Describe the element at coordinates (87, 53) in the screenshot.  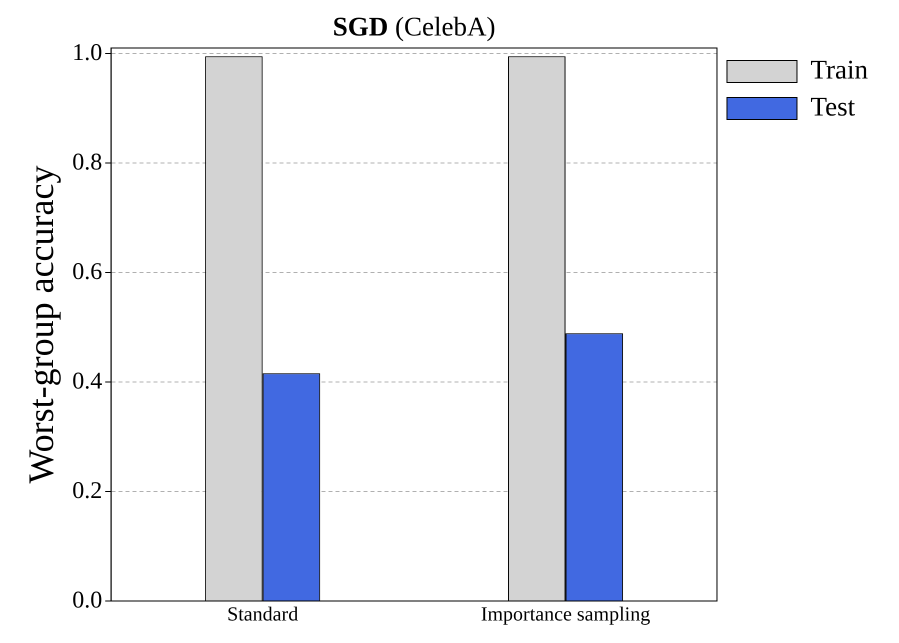
I see `y-tick-label: 1.0` at that location.